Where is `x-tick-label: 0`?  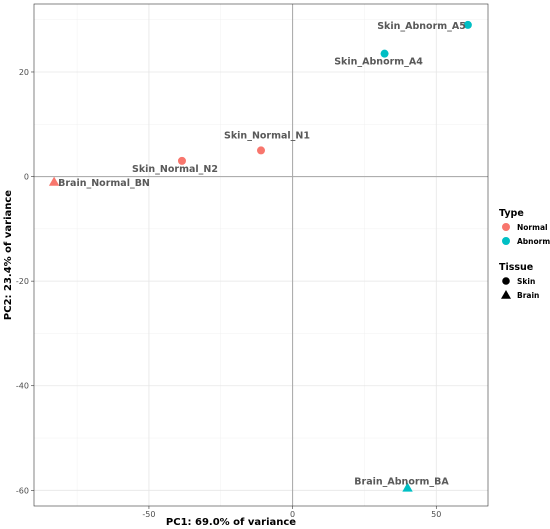
x-tick-label: 0 is located at coordinates (292, 514).